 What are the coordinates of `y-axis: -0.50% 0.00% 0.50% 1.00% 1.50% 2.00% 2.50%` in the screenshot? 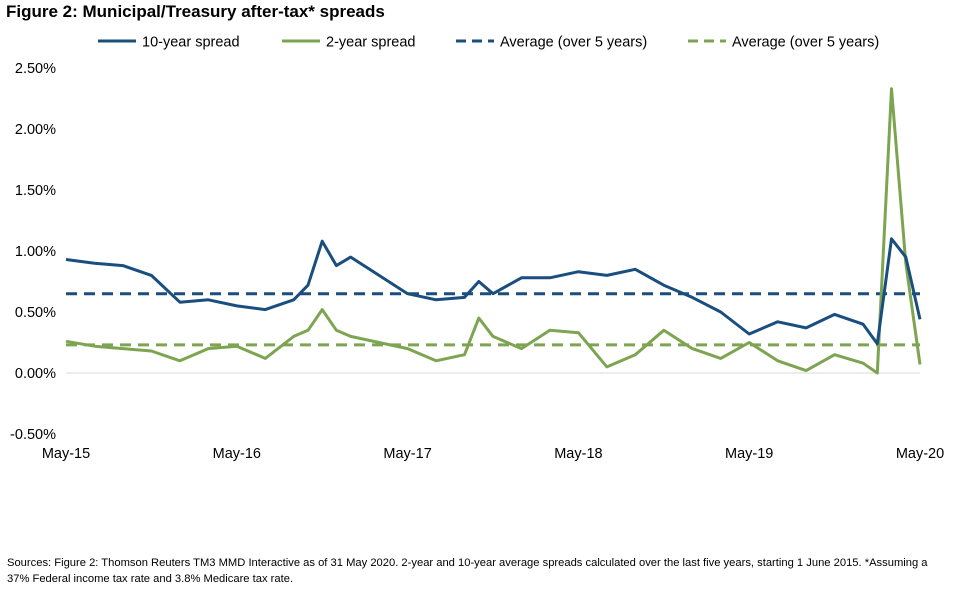 It's located at (33, 252).